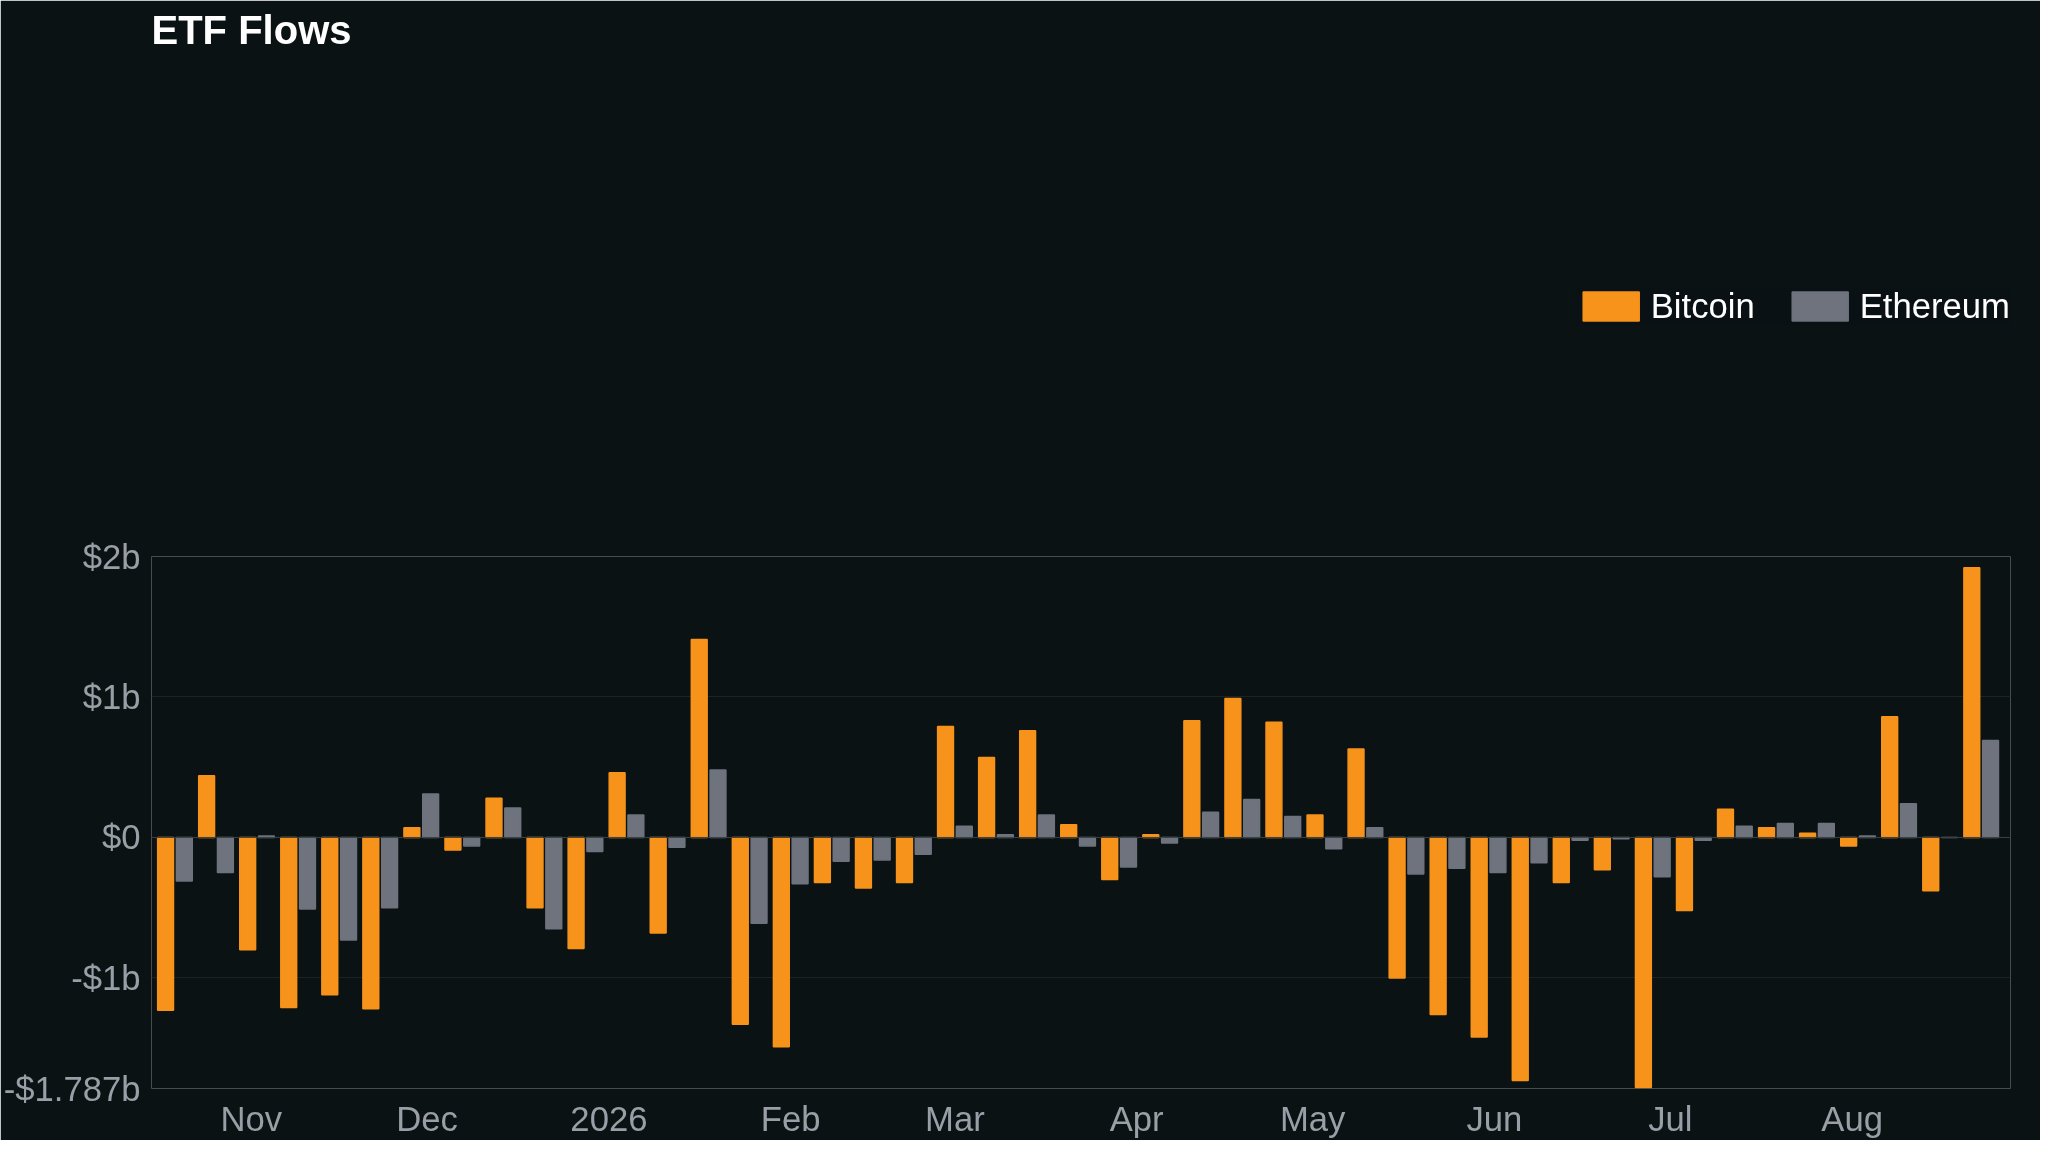 This screenshot has width=2048, height=1152. I want to click on x-tick-label: Jul, so click(1670, 1118).